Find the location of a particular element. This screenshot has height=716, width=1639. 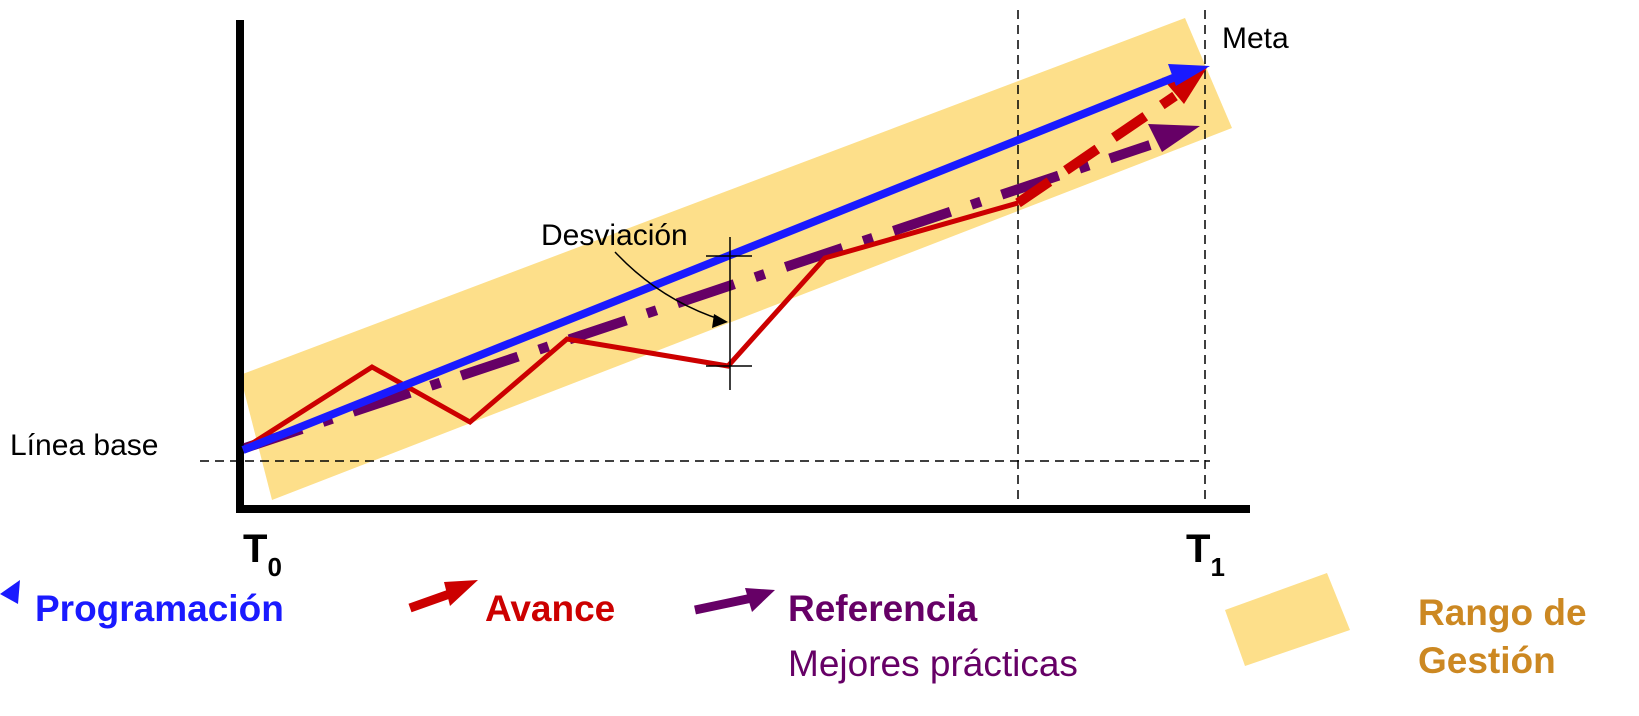

t0-subscript: 0 is located at coordinates (274, 567).